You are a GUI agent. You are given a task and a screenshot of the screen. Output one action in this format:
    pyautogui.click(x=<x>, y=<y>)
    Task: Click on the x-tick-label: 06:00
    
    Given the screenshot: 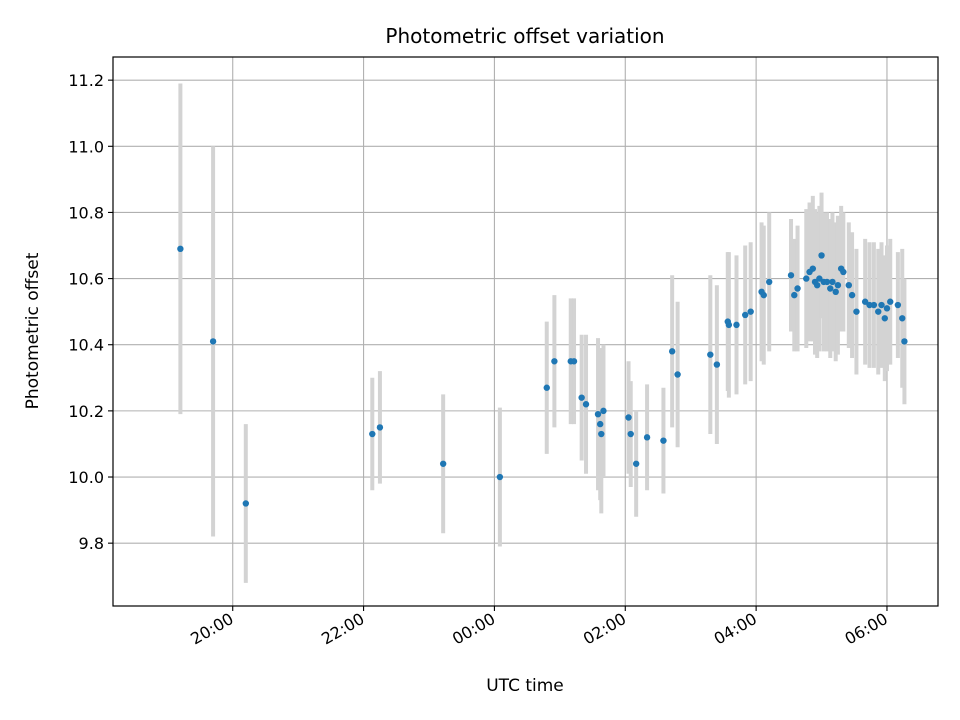 What is the action you would take?
    pyautogui.click(x=866, y=629)
    